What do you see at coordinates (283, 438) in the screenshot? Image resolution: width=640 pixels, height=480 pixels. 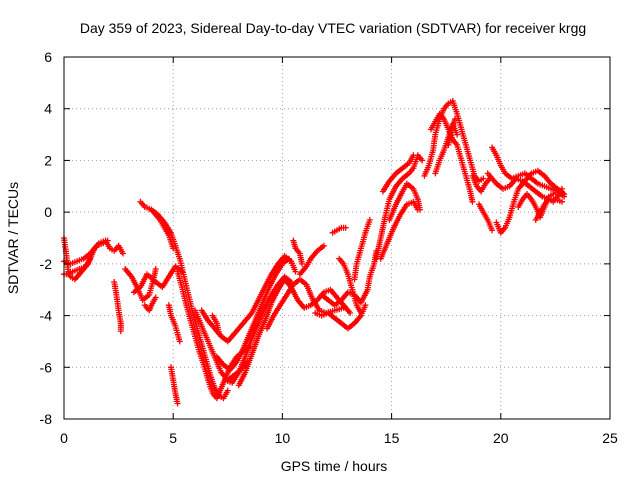 I see `x-tick-label: 10` at bounding box center [283, 438].